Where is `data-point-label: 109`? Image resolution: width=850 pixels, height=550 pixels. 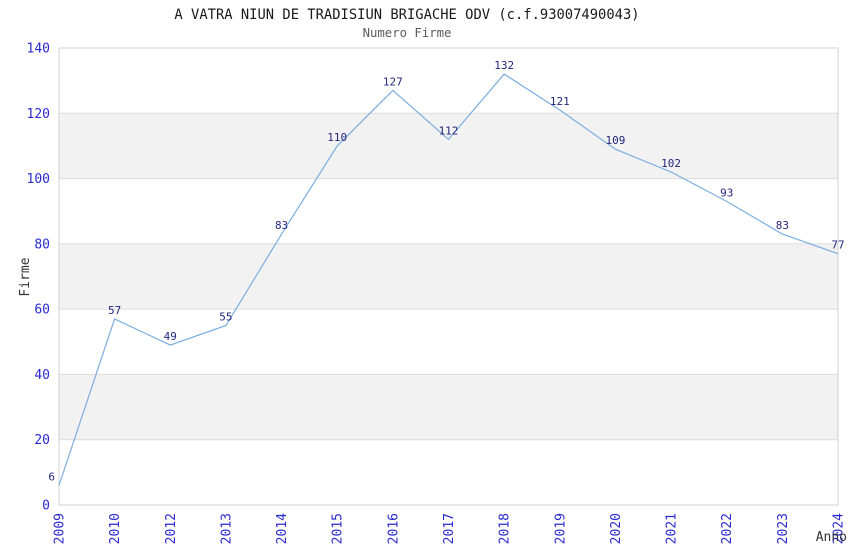
data-point-label: 109 is located at coordinates (615, 140).